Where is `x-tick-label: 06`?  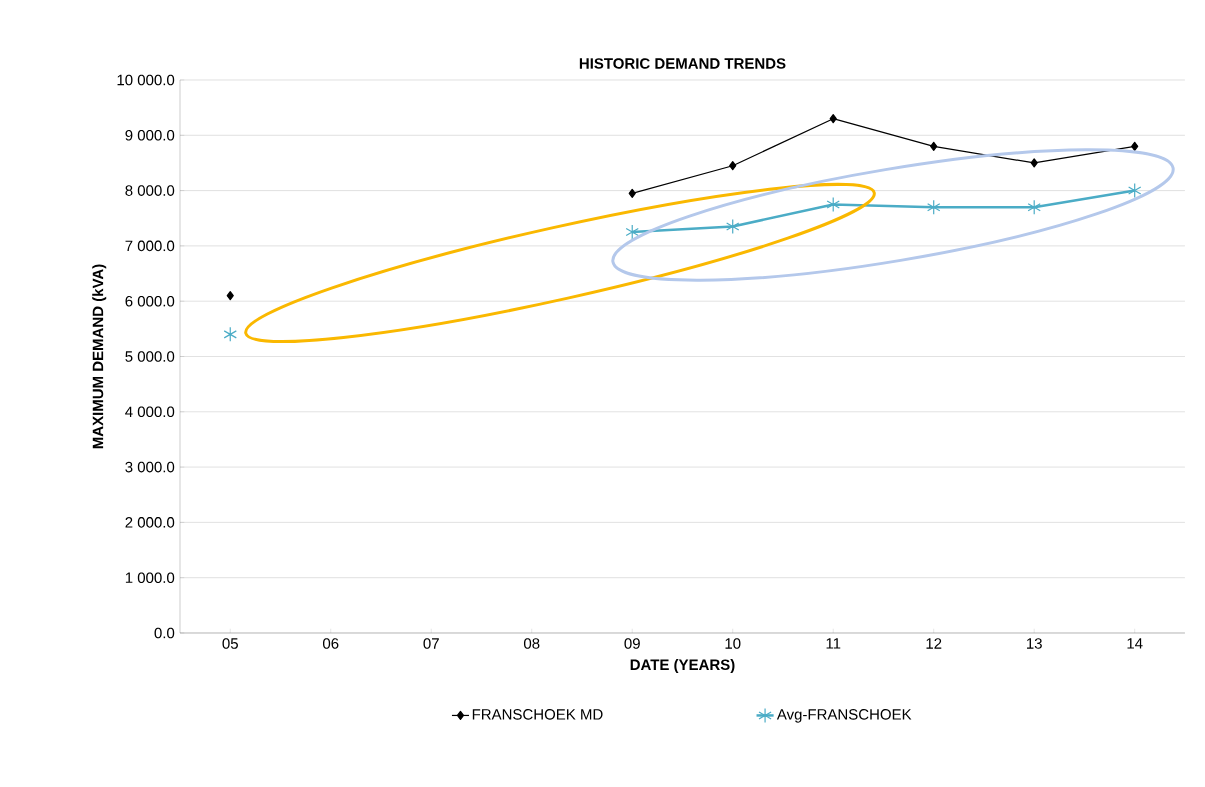
x-tick-label: 06 is located at coordinates (330, 643).